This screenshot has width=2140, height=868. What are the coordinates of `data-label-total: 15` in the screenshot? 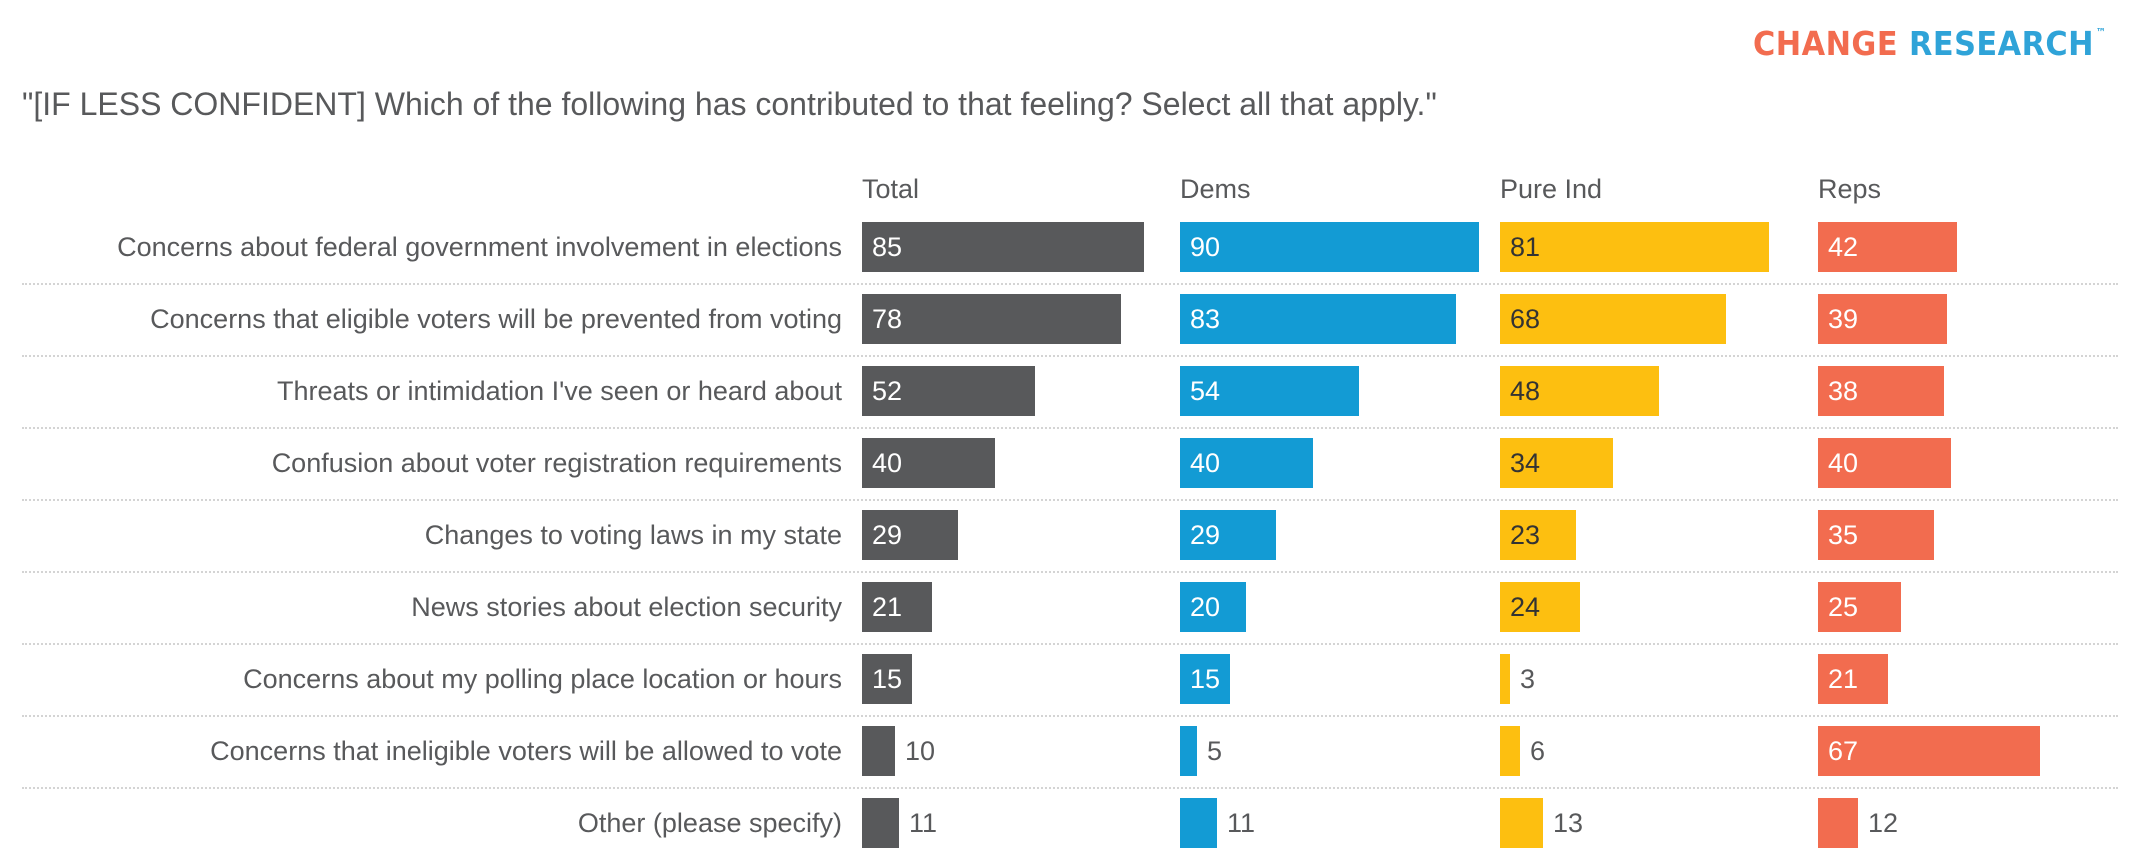 It's located at (887, 679).